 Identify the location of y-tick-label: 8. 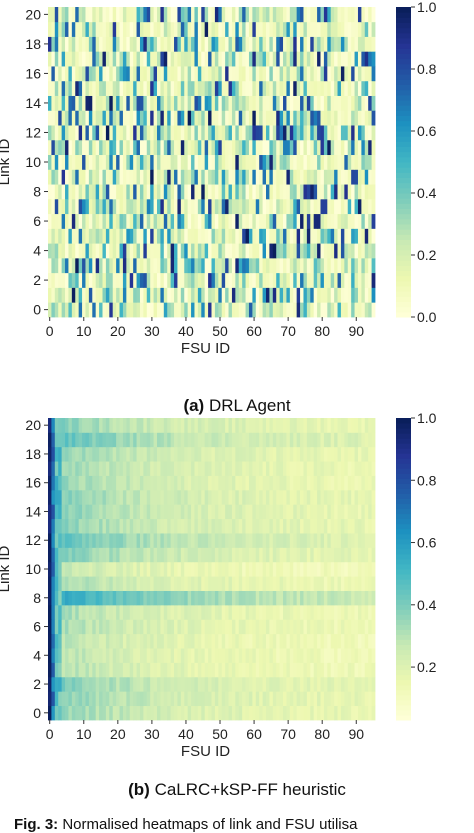
(37, 598).